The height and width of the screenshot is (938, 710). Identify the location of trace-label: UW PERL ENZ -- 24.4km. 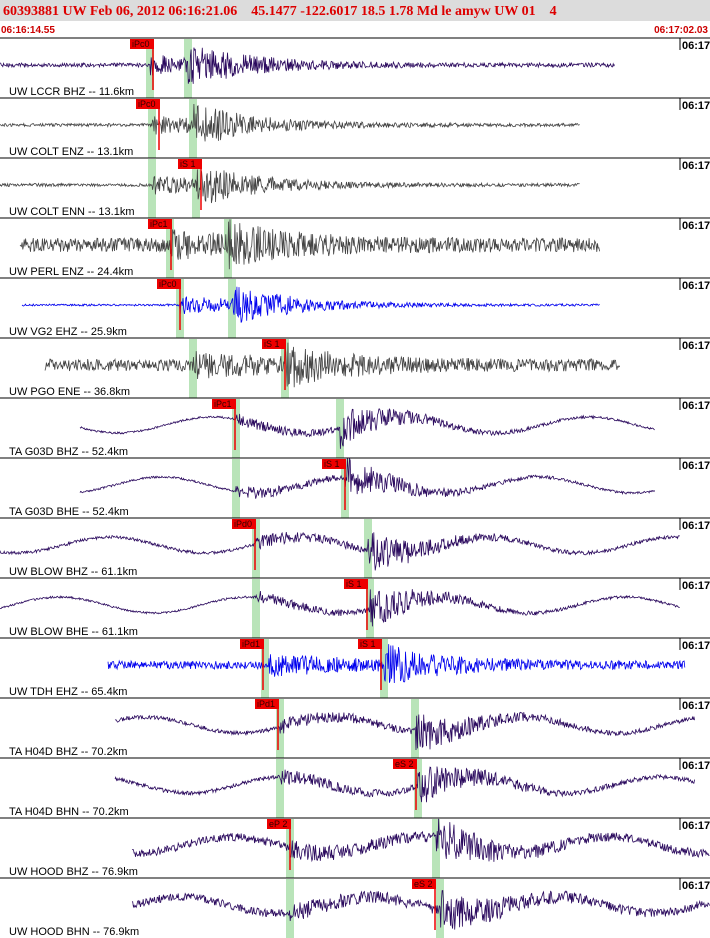
(71, 272).